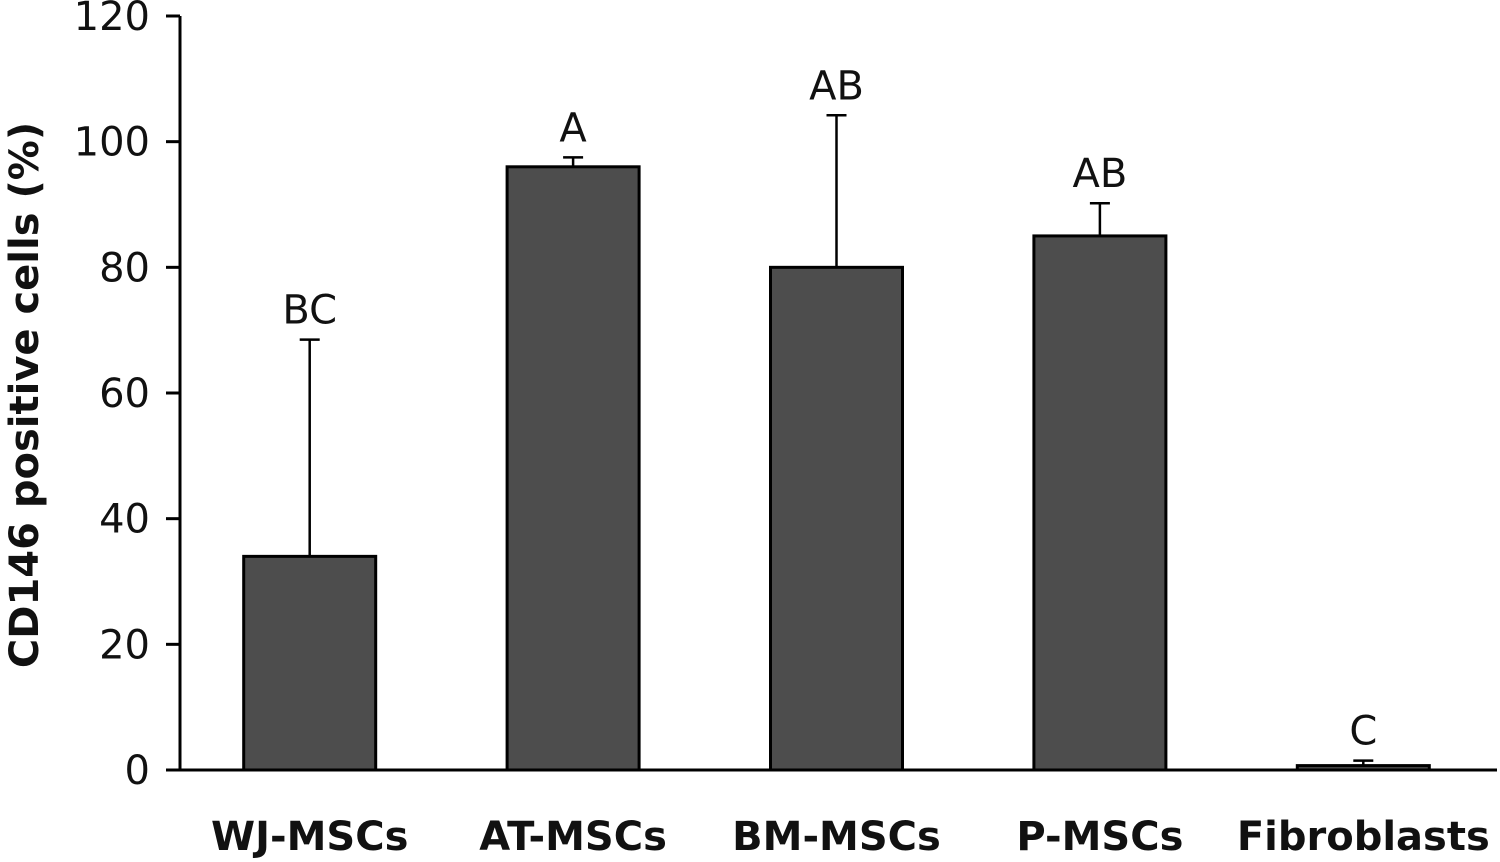 Image resolution: width=1500 pixels, height=862 pixels. I want to click on y-axis-title: CD146 positive cells (%), so click(25, 395).